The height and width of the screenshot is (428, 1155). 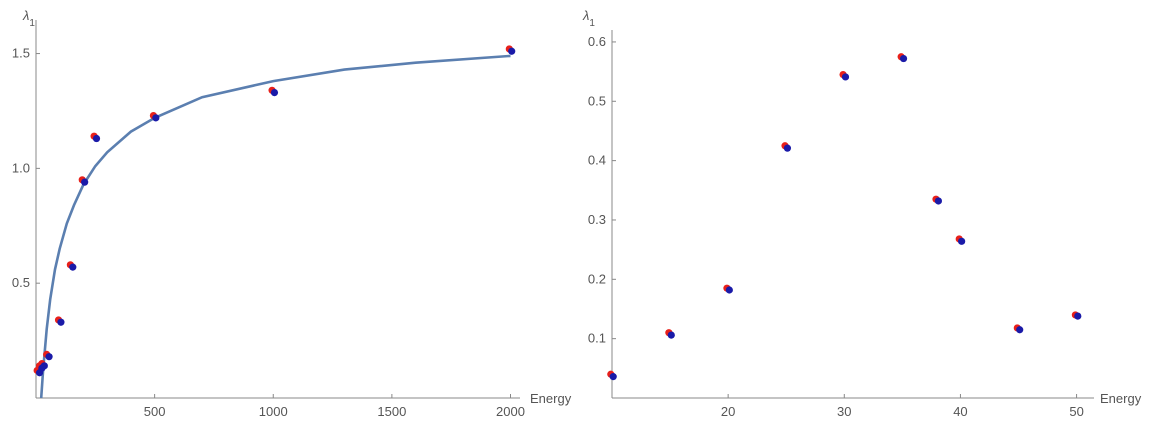 I want to click on y-tick-label: 0.3, so click(x=597, y=219).